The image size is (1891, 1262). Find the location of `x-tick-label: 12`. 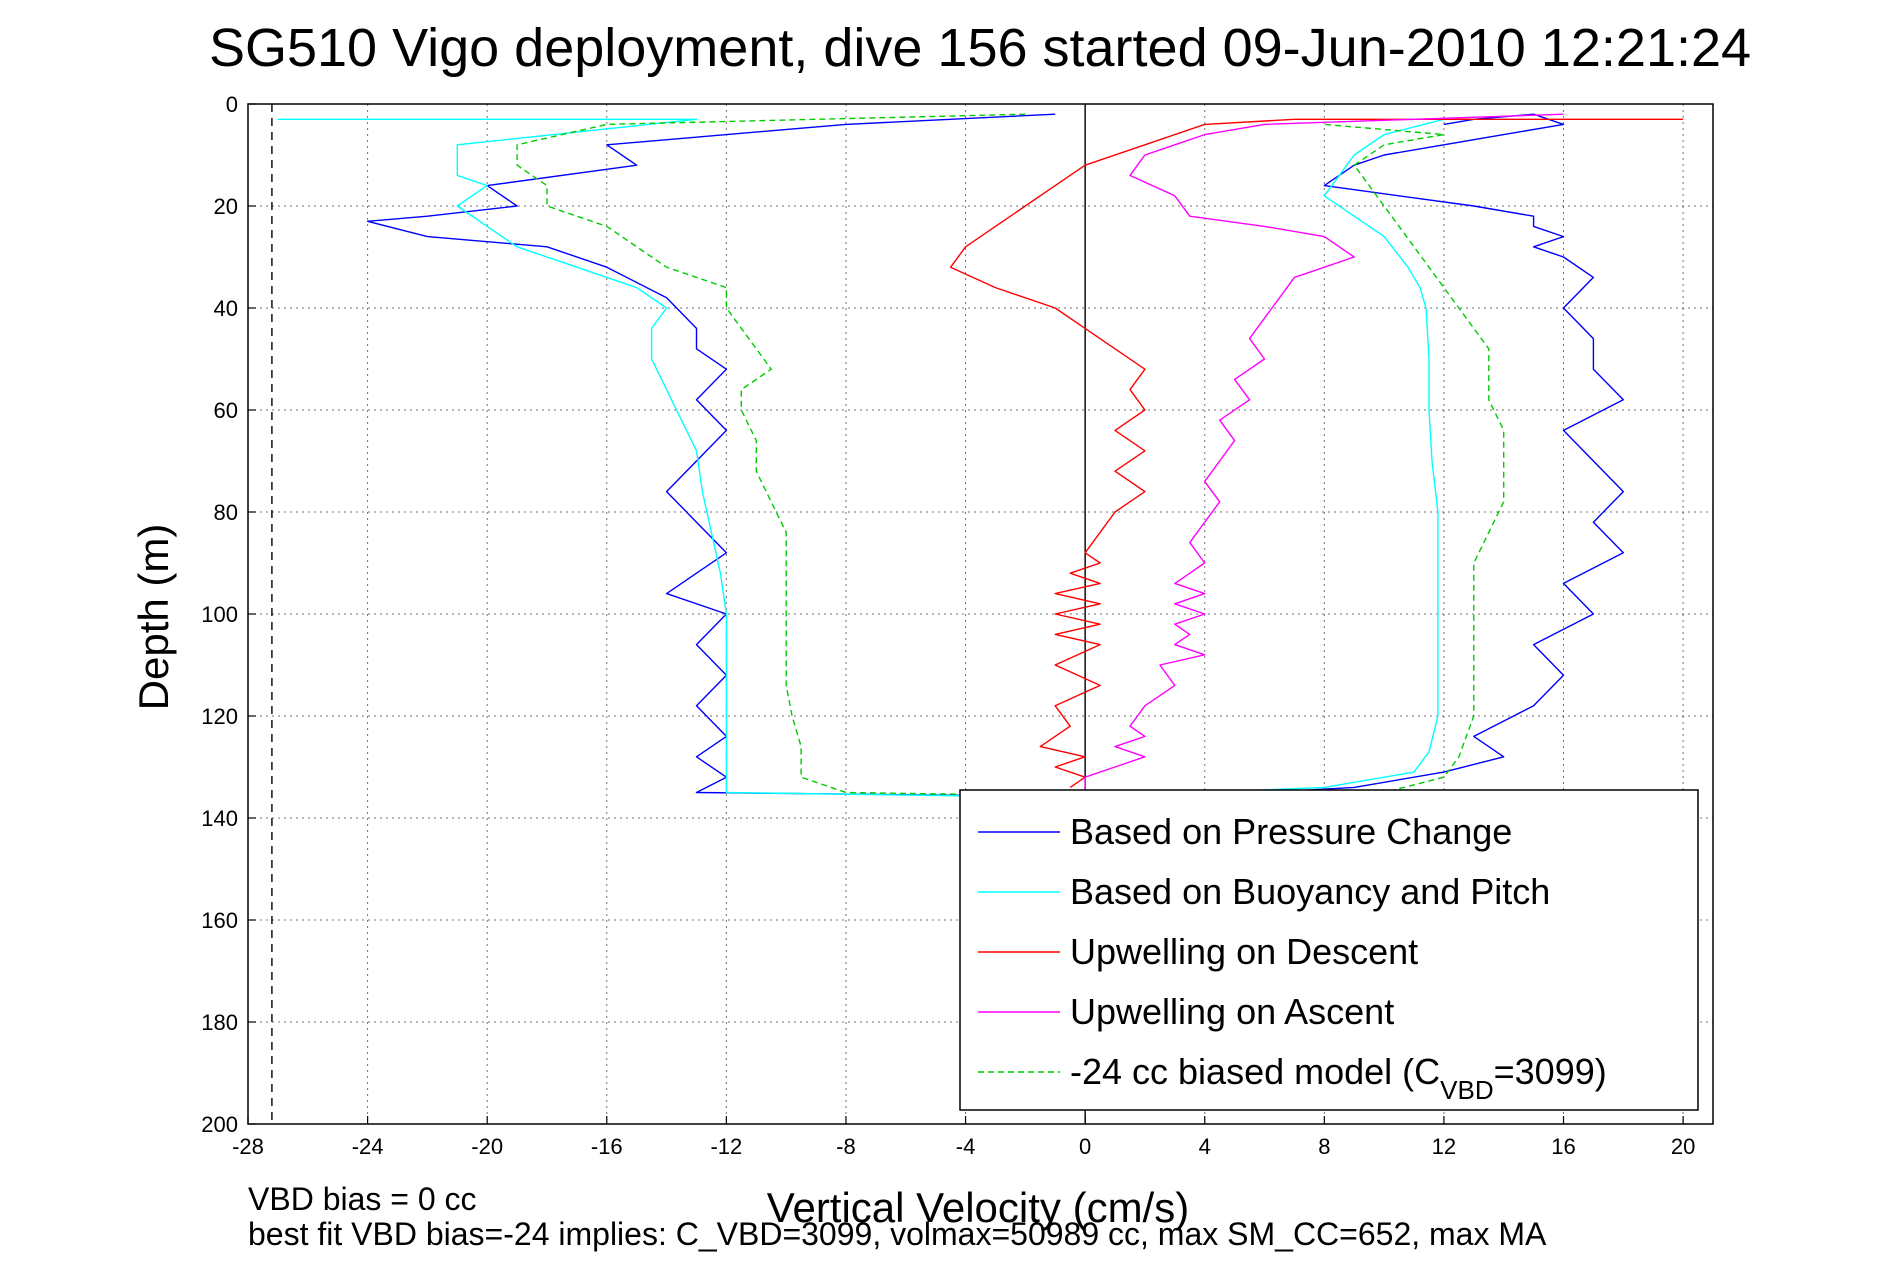

x-tick-label: 12 is located at coordinates (1444, 1146).